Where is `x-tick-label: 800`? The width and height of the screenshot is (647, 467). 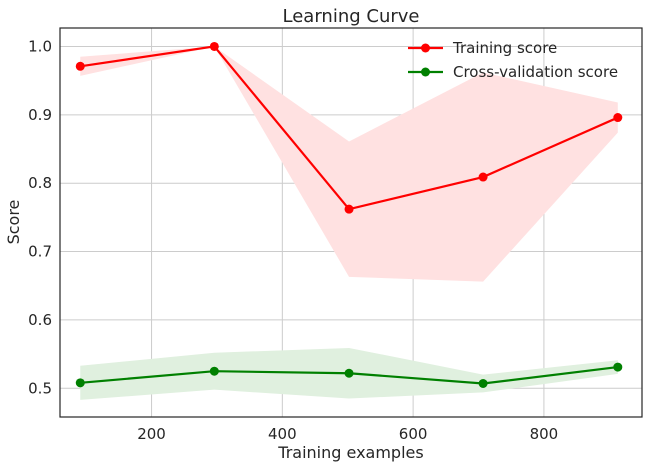 x-tick-label: 800 is located at coordinates (544, 434).